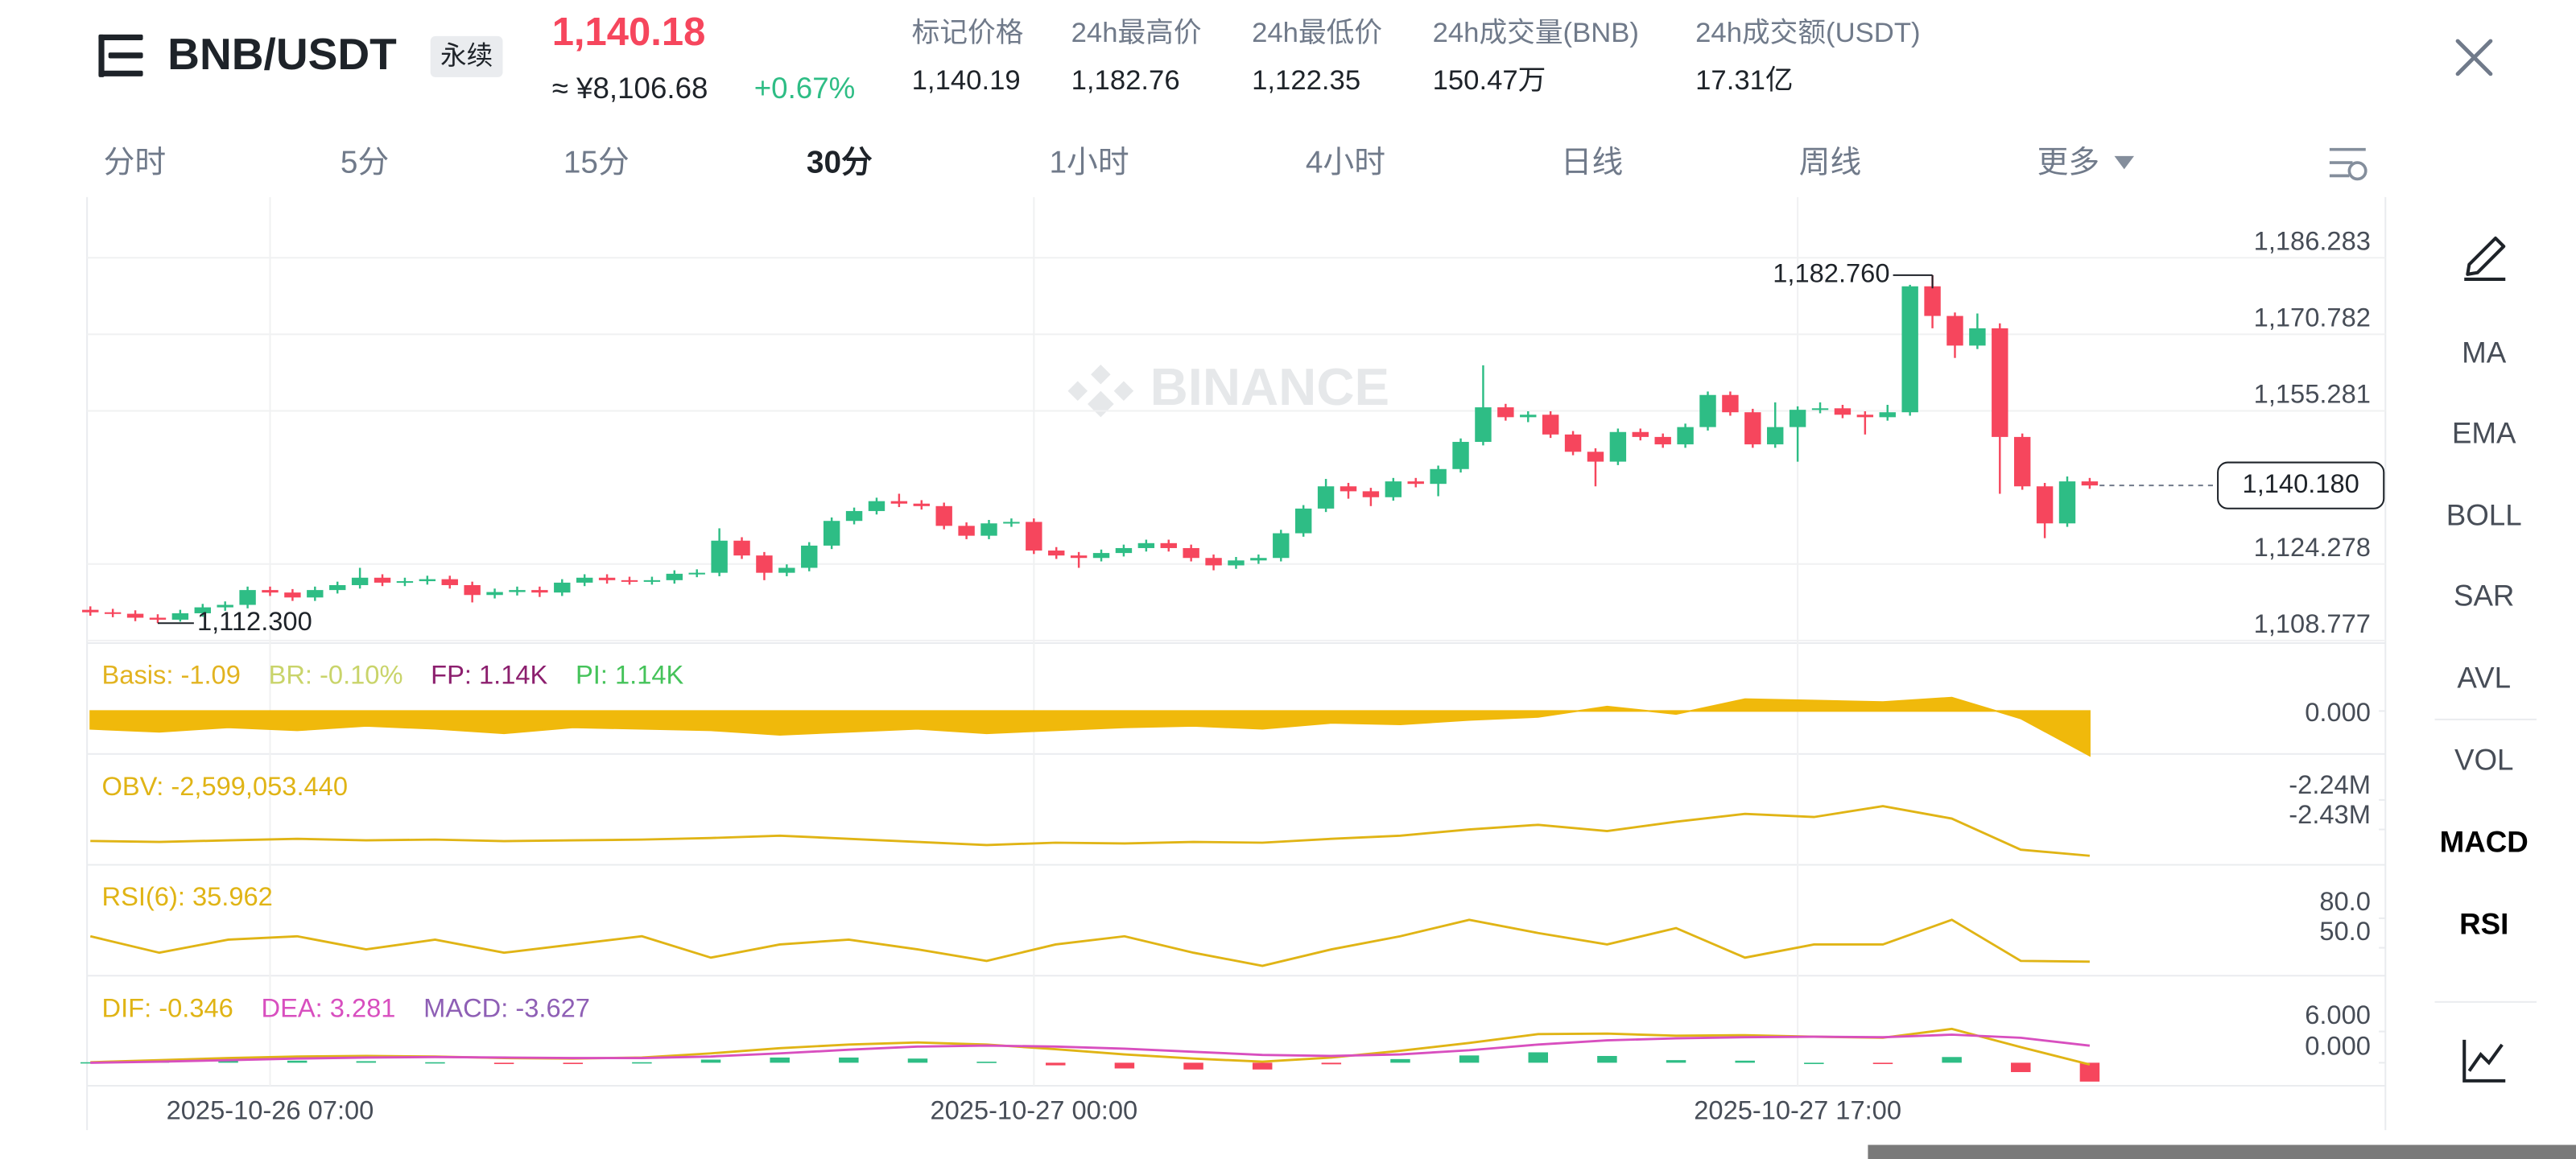 This screenshot has height=1159, width=2576. What do you see at coordinates (282, 54) in the screenshot?
I see `symbol: BNB/USDT` at bounding box center [282, 54].